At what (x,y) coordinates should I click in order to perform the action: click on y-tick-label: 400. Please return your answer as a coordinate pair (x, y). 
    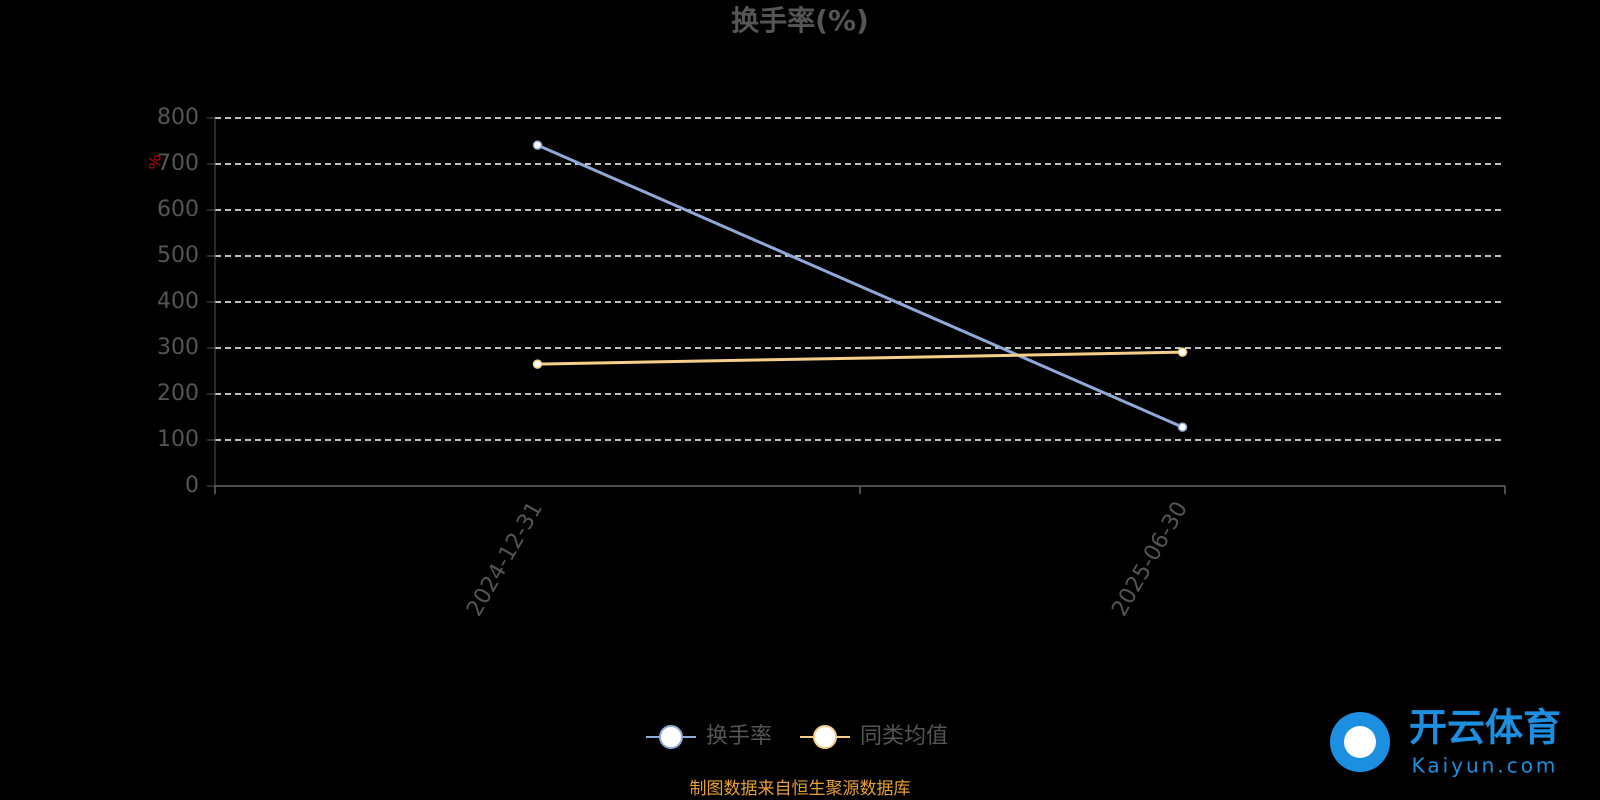
    Looking at the image, I should click on (178, 301).